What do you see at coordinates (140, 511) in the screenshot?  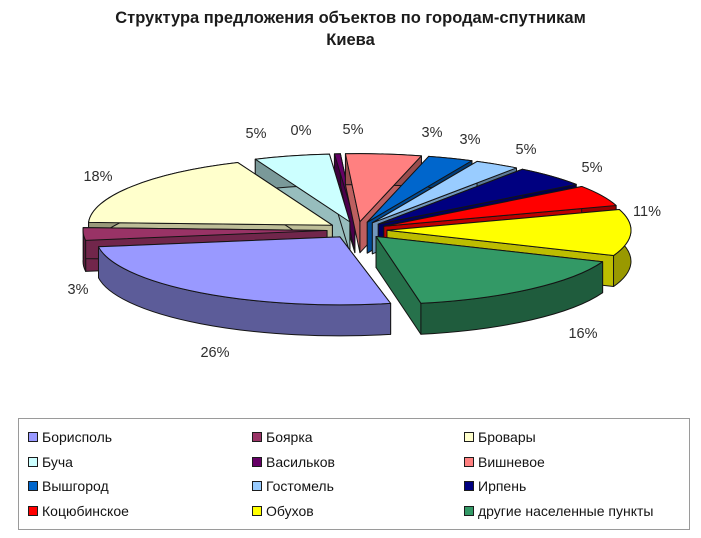 I see `legend-item-9: Коцюбинское` at bounding box center [140, 511].